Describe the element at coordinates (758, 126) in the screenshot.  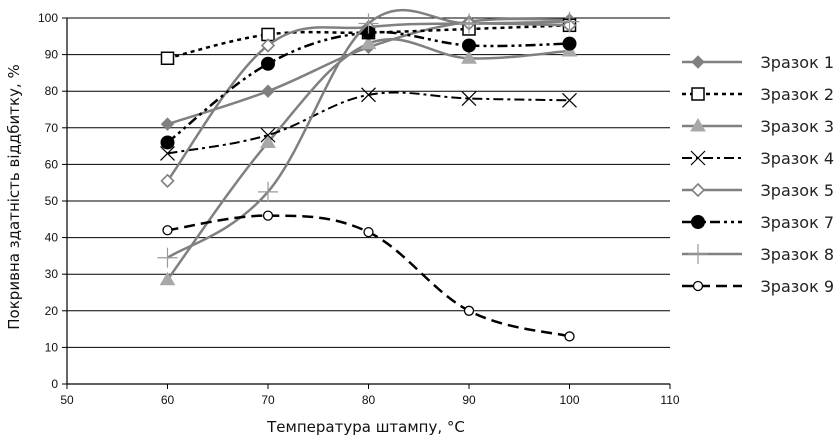
I see `legend-item: Зразок 3` at that location.